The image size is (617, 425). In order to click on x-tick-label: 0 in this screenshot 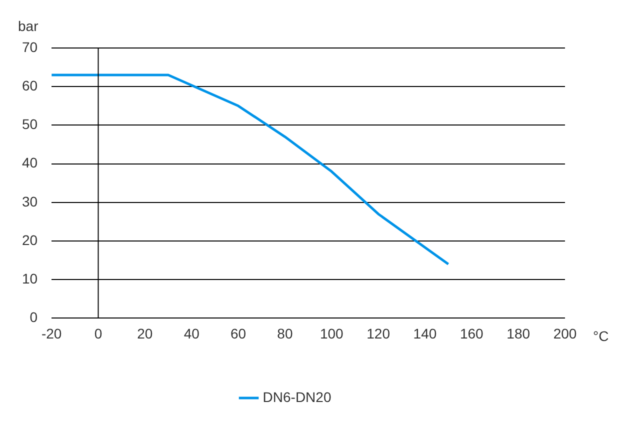, I will do `click(98, 333)`.